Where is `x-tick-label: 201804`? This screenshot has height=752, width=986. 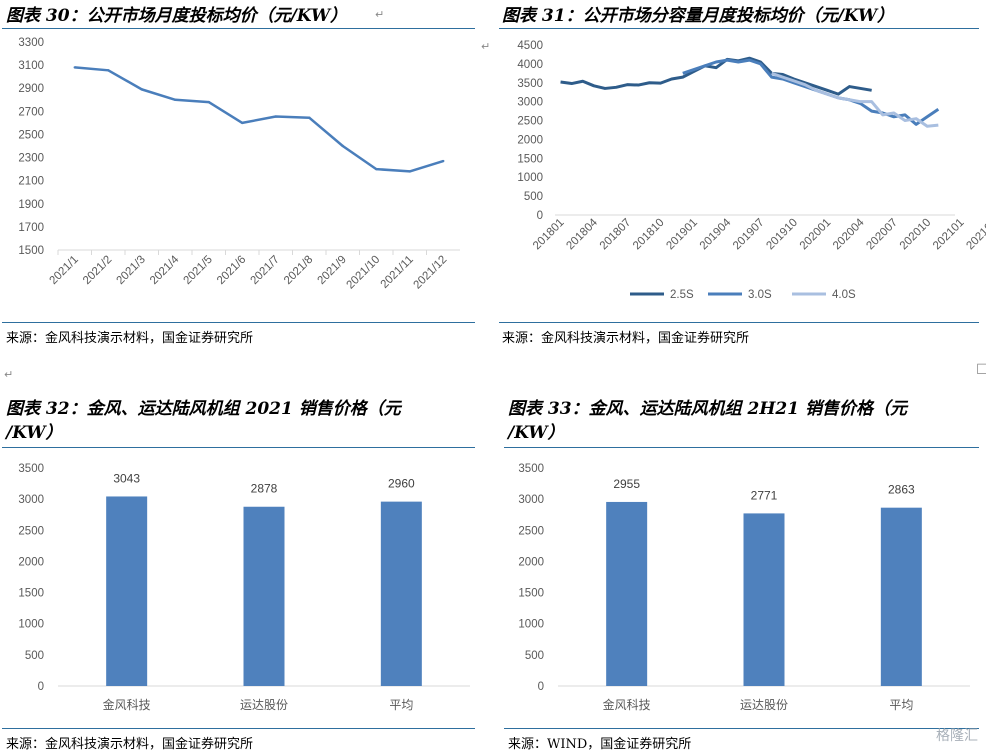 x-tick-label: 201804 is located at coordinates (582, 234).